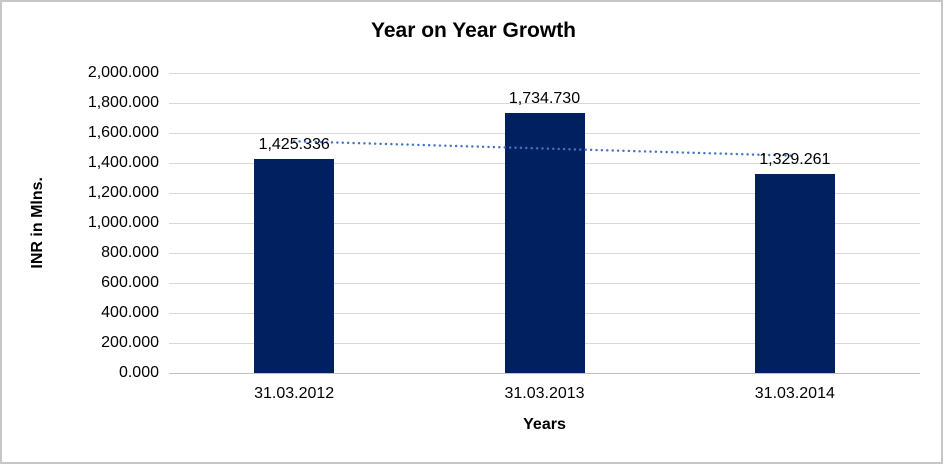  What do you see at coordinates (795, 159) in the screenshot?
I see `bar-data-label: 1,329.261` at bounding box center [795, 159].